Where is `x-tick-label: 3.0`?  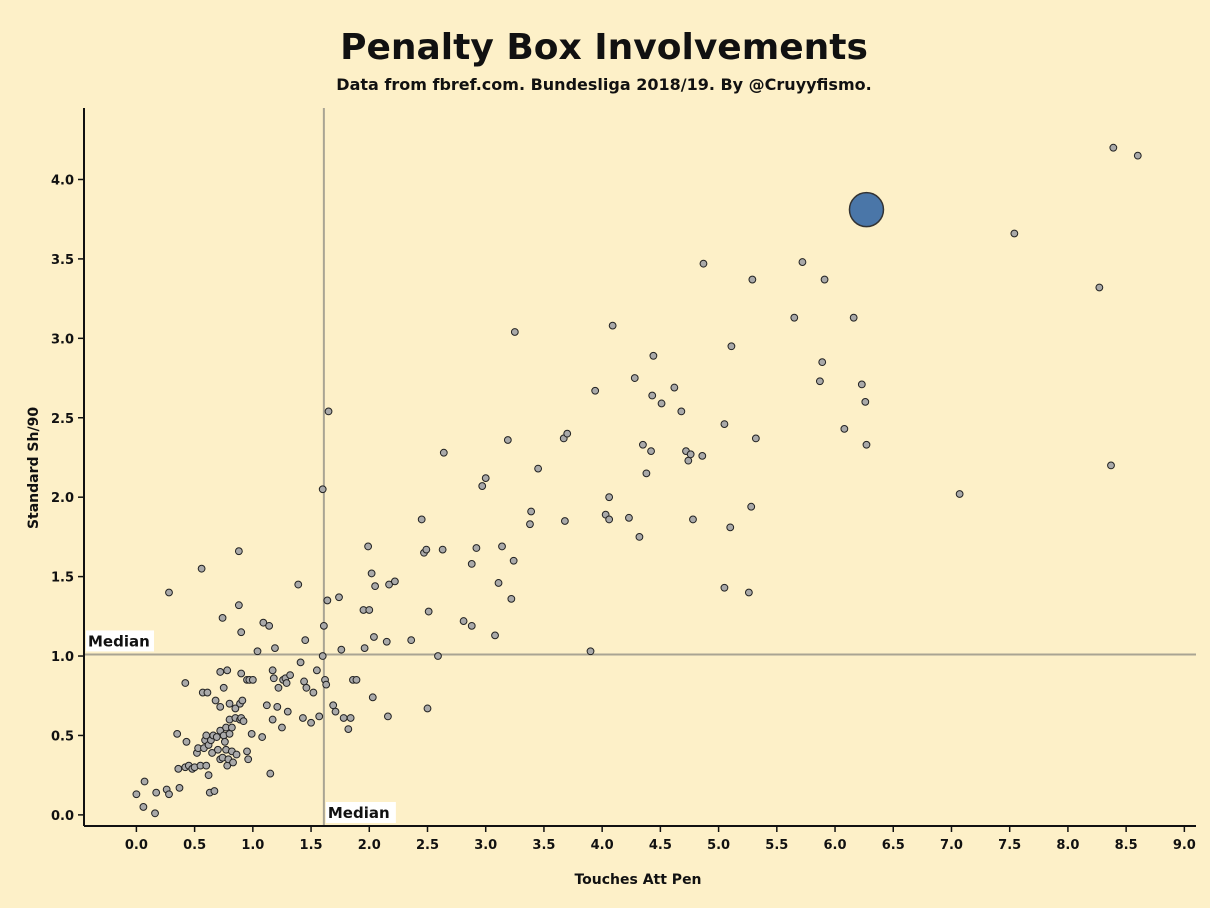 x-tick-label: 3.0 is located at coordinates (485, 845).